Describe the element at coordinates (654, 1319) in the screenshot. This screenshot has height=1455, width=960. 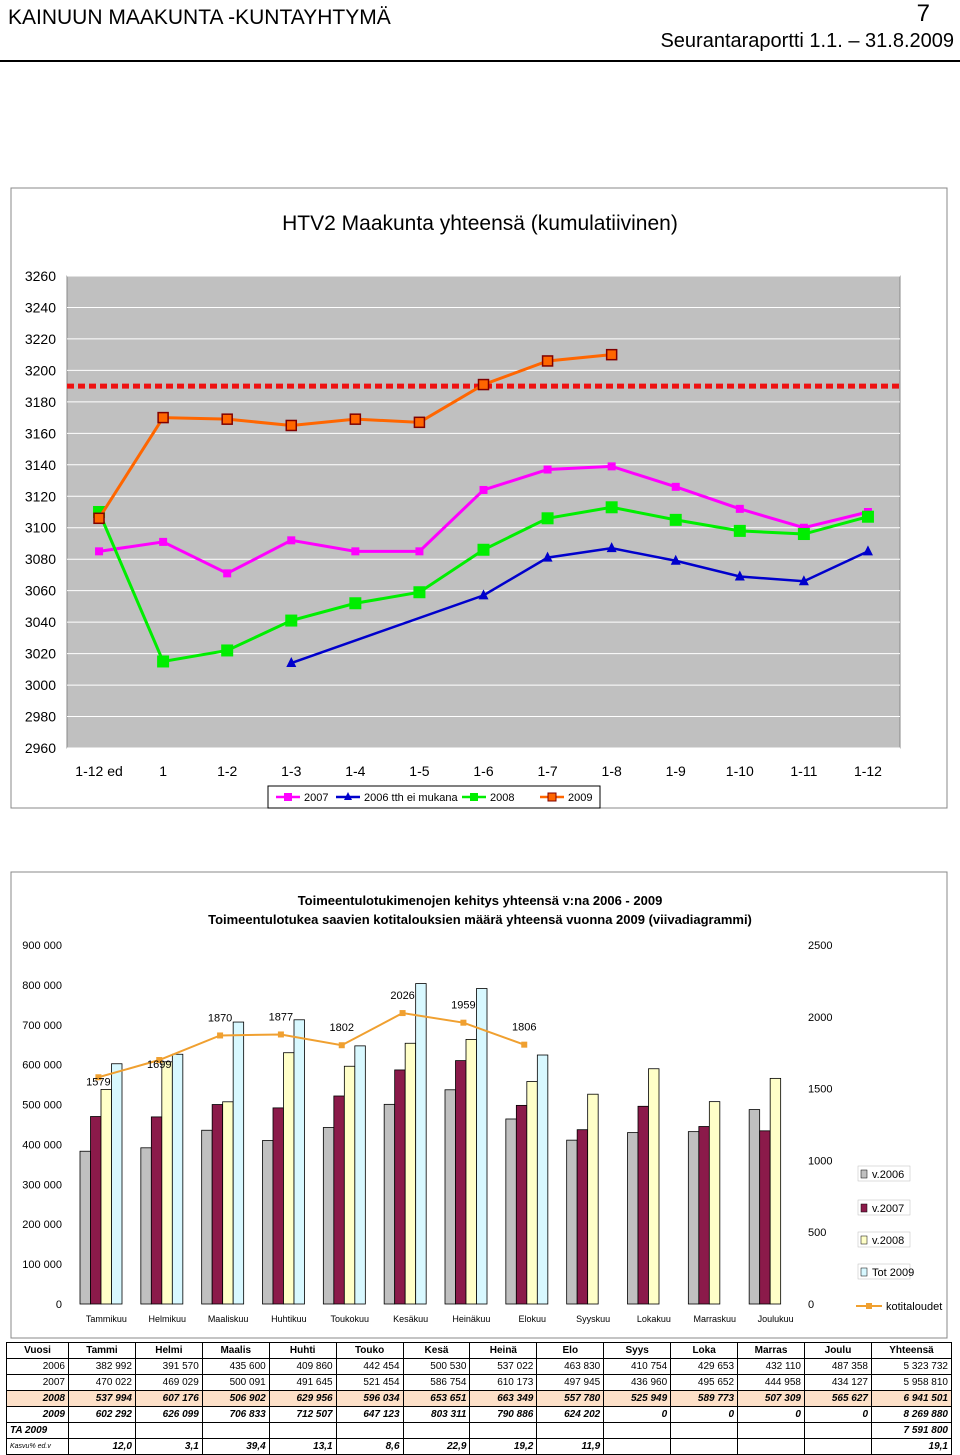
I see `chart2-xtick-label: Lokakuu` at that location.